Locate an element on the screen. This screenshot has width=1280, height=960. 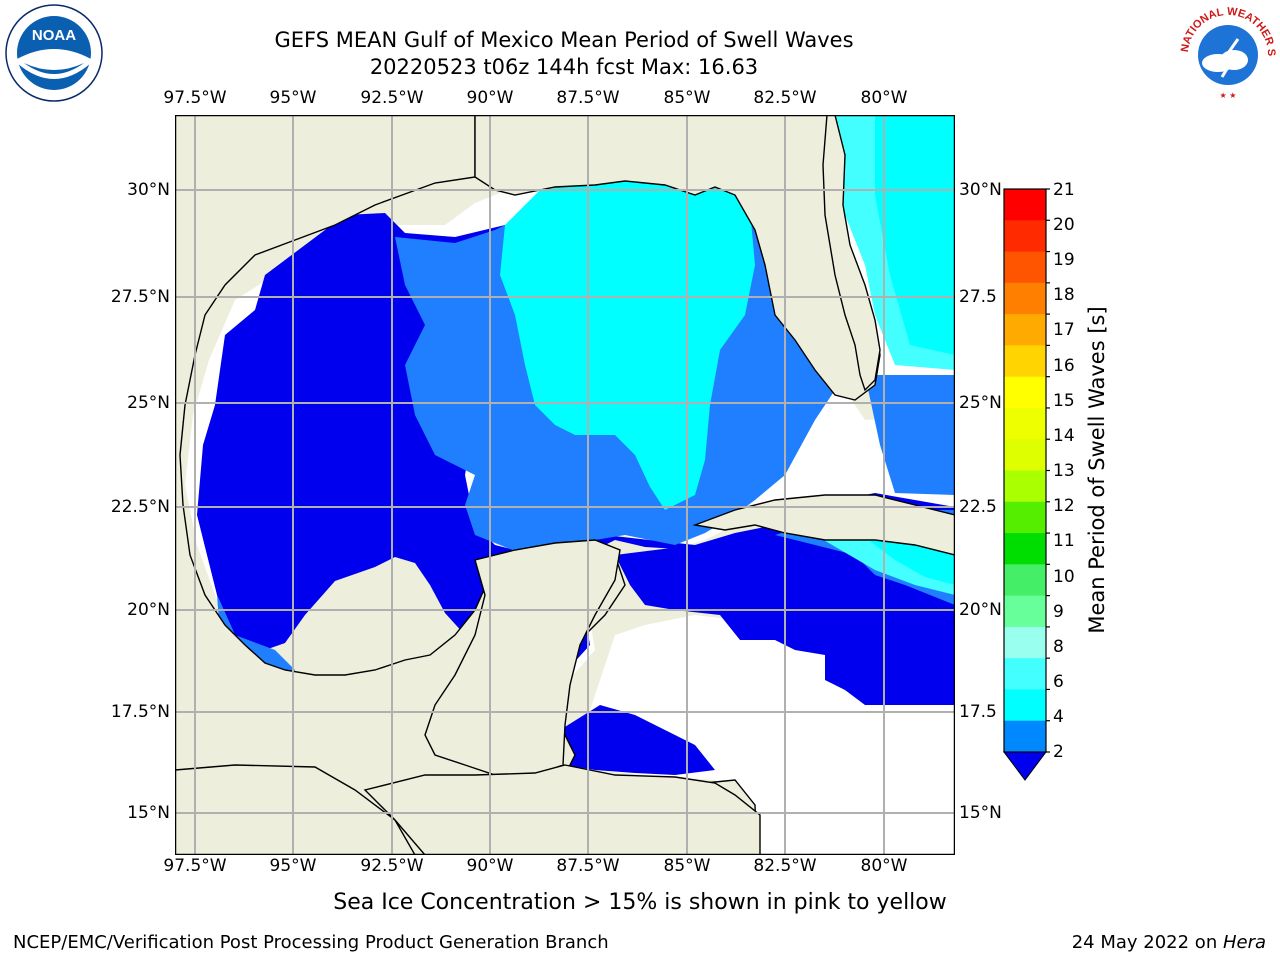
lon-label-bottom: 97.5°W is located at coordinates (195, 866).